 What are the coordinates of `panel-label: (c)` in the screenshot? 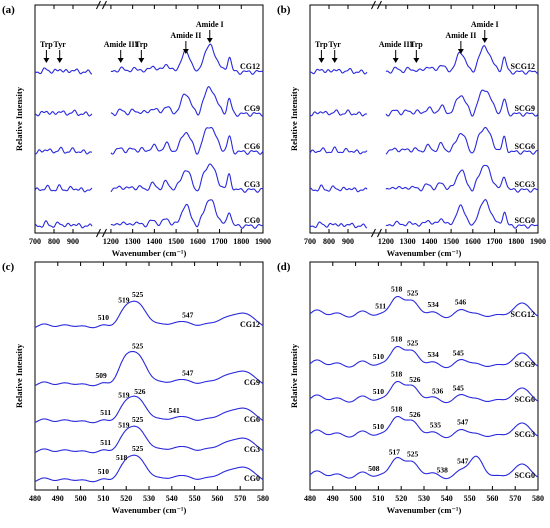 It's located at (8, 267).